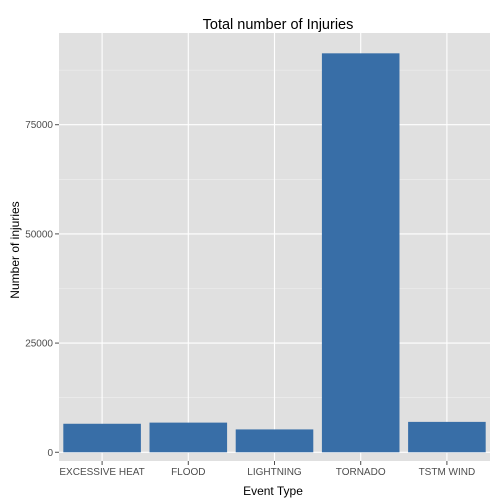 This screenshot has height=504, width=504. What do you see at coordinates (50, 453) in the screenshot?
I see `y-tick-label: 0` at bounding box center [50, 453].